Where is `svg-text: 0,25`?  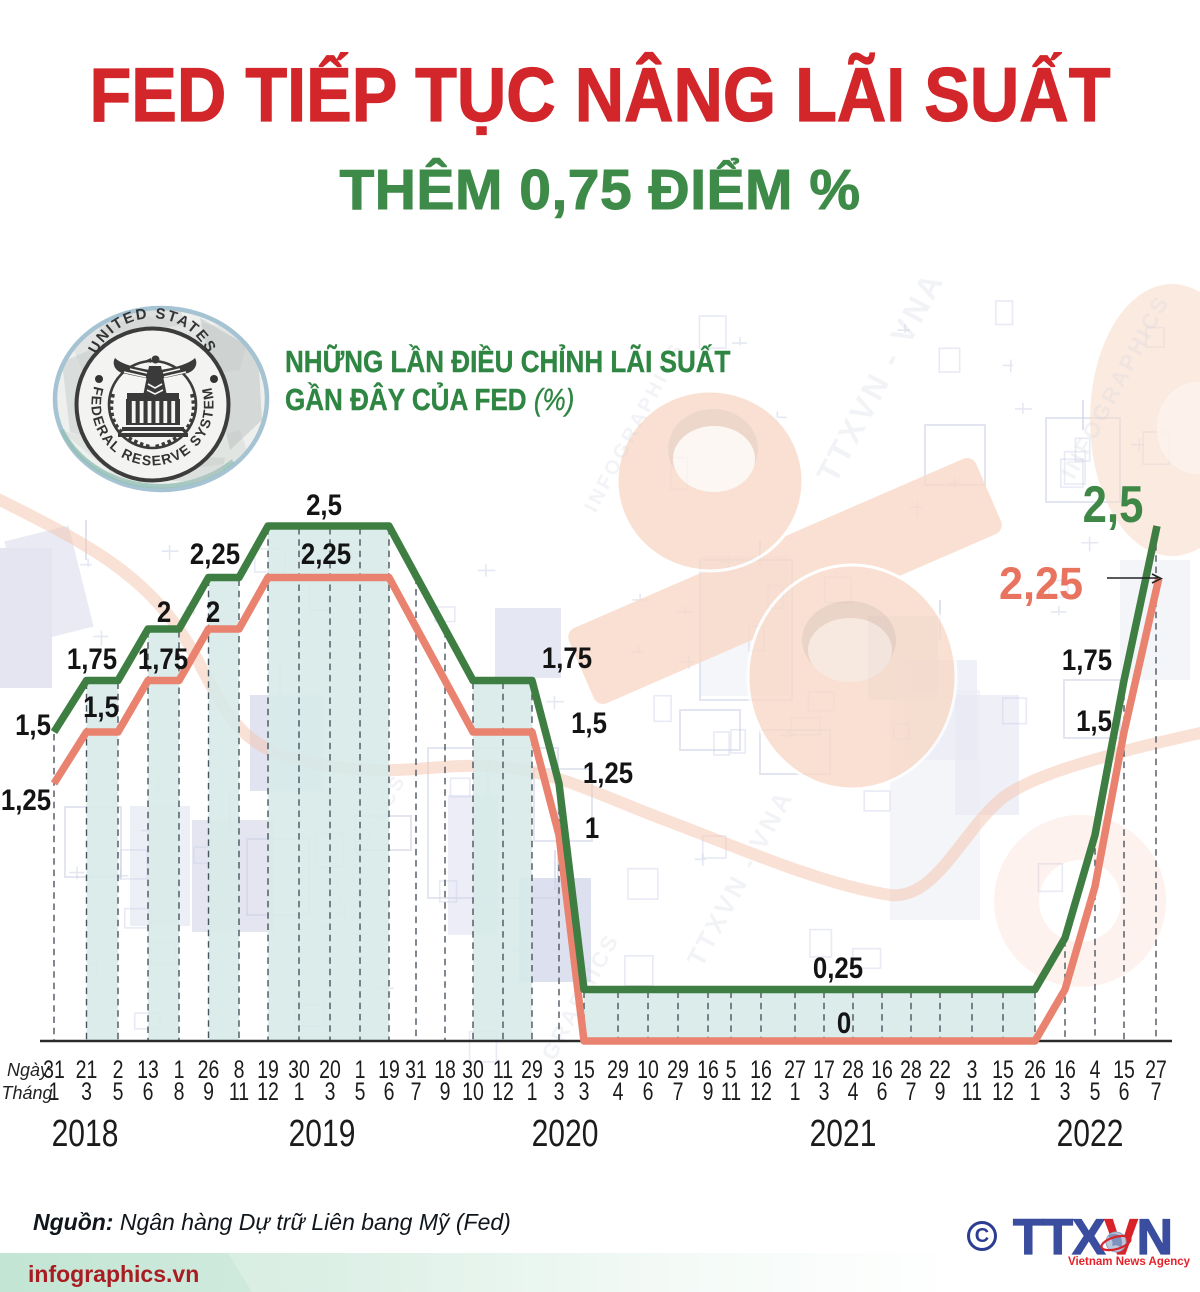 svg-text: 0,25 is located at coordinates (838, 967).